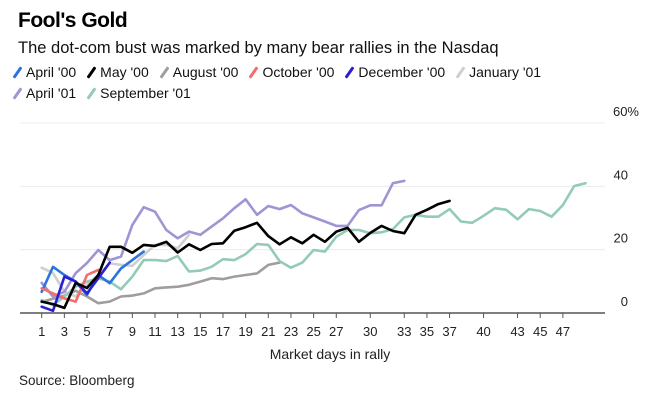  What do you see at coordinates (313, 331) in the screenshot?
I see `x-tick-label: 25` at bounding box center [313, 331].